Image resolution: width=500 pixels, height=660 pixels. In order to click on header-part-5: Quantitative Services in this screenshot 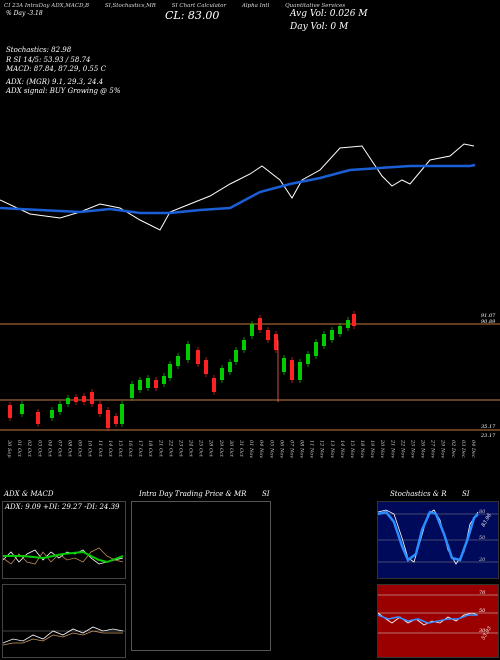, I will do `click(315, 6)`.